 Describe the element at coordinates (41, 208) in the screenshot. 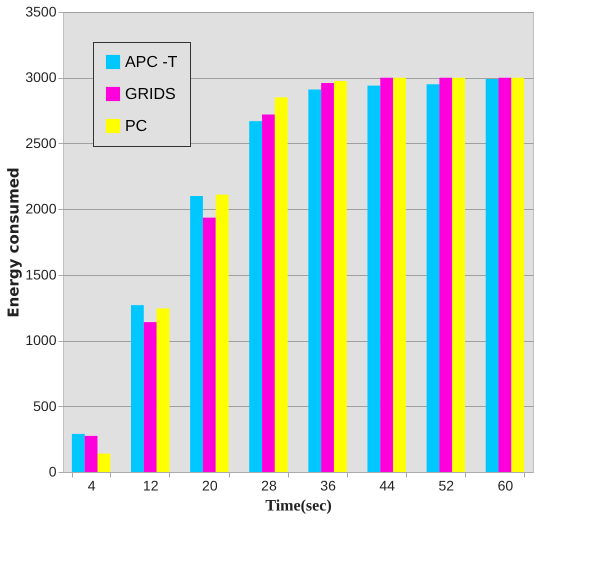

I see `y-tick-label: 2000` at that location.